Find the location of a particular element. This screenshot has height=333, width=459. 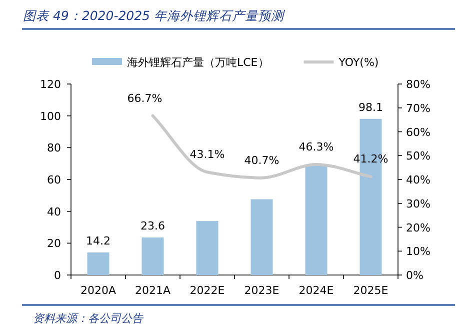

data-label: 40.7% is located at coordinates (262, 160).